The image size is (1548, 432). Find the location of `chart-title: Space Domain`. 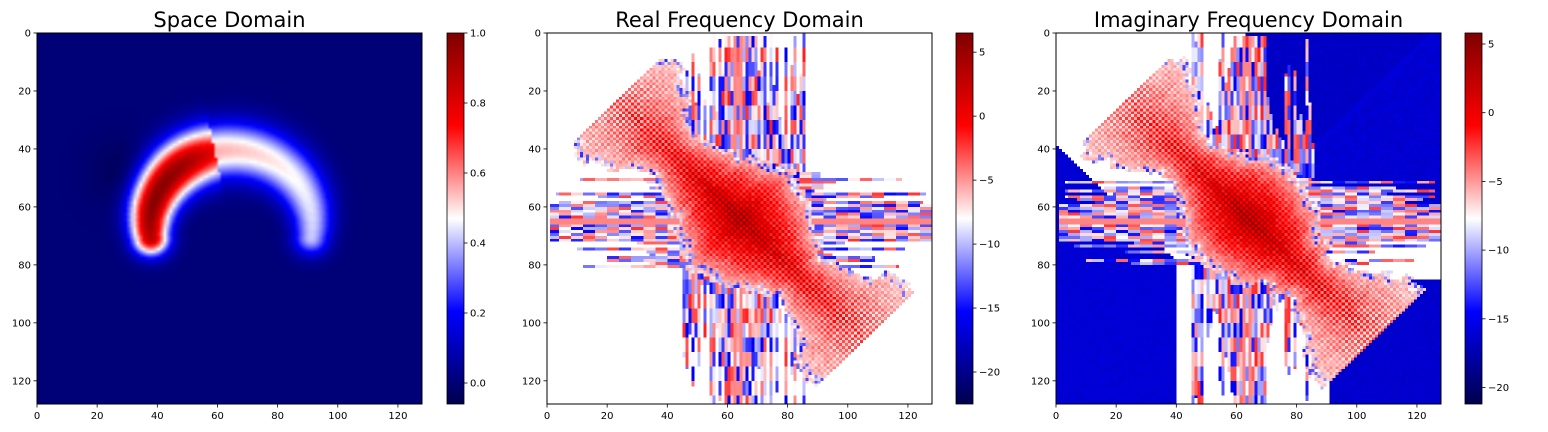

chart-title: Space Domain is located at coordinates (229, 20).